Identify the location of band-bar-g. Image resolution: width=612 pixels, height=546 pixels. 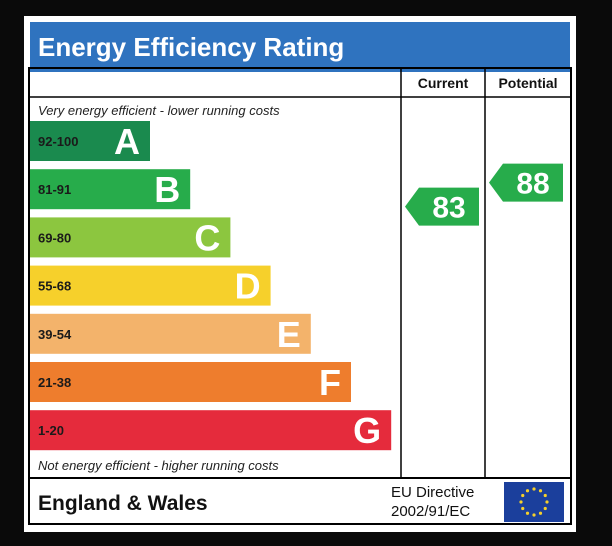
(211, 430).